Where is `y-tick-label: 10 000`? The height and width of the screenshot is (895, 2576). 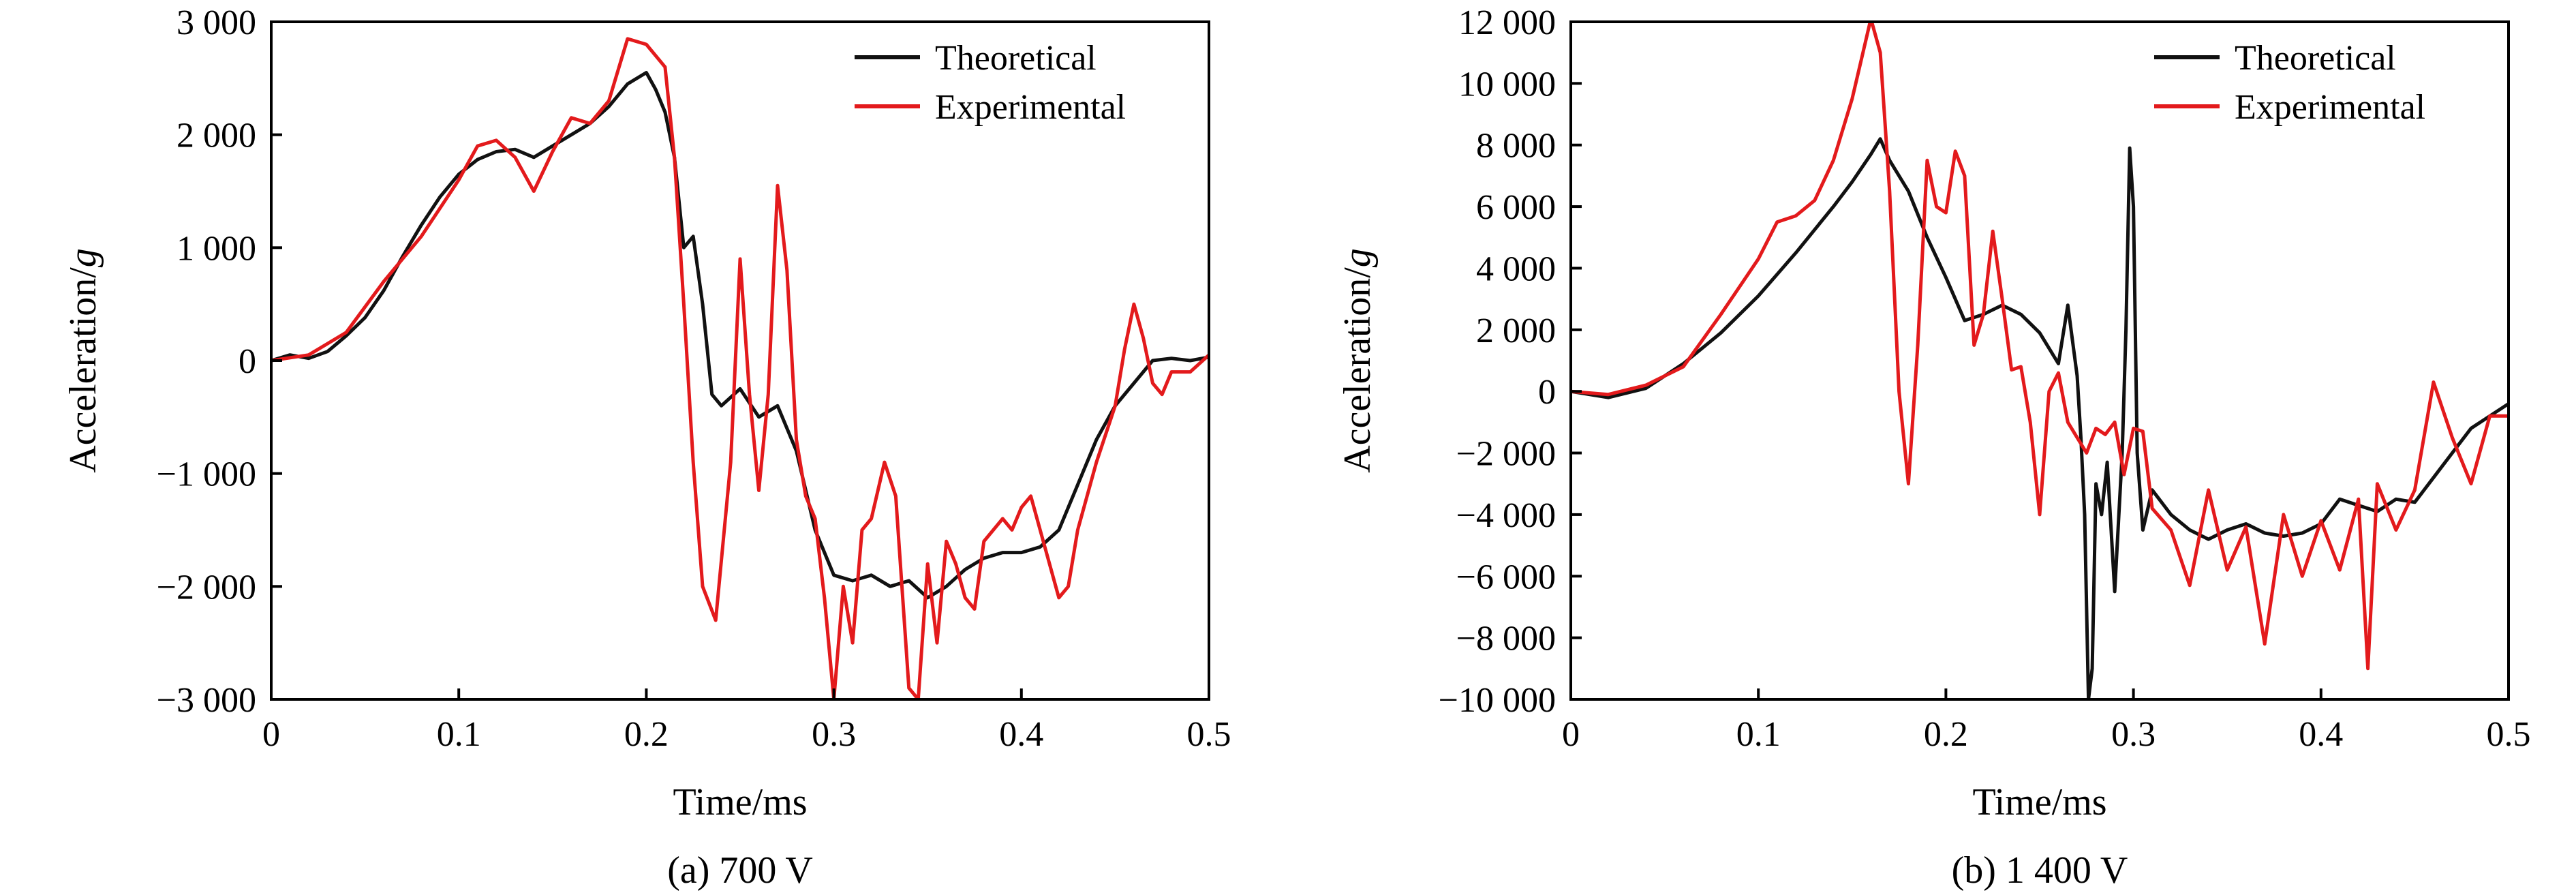
y-tick-label: 10 000 is located at coordinates (1507, 84).